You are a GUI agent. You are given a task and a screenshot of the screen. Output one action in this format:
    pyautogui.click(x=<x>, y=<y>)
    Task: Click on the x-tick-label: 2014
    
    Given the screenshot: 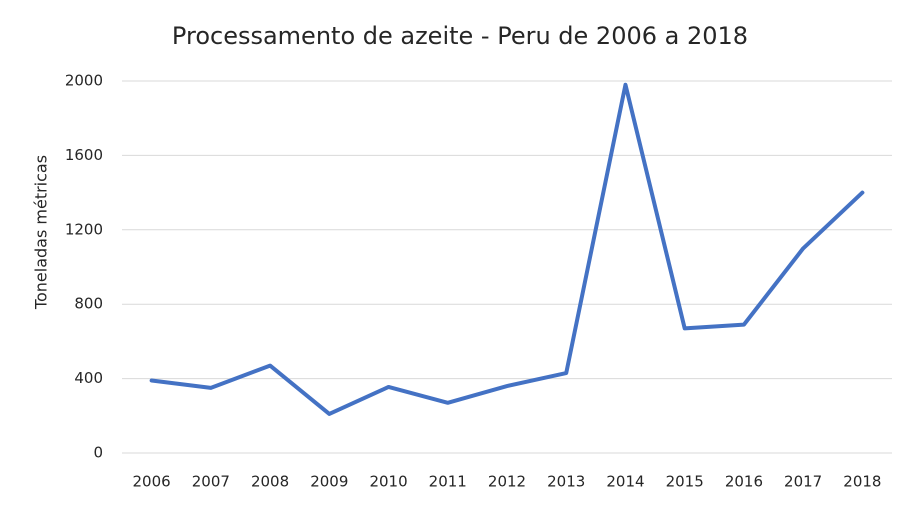 What is the action you would take?
    pyautogui.click(x=625, y=482)
    